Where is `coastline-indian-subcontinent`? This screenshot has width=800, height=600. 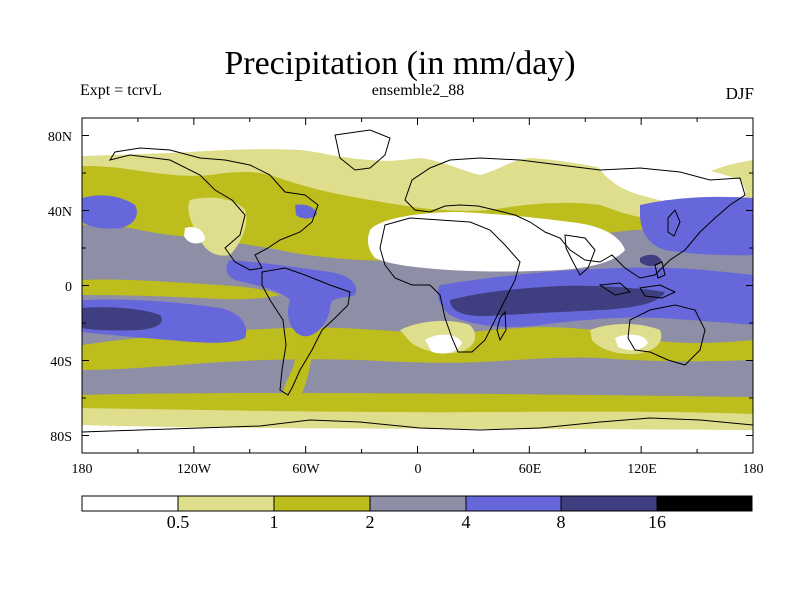
coastline-indian-subcontinent is located at coordinates (580, 255).